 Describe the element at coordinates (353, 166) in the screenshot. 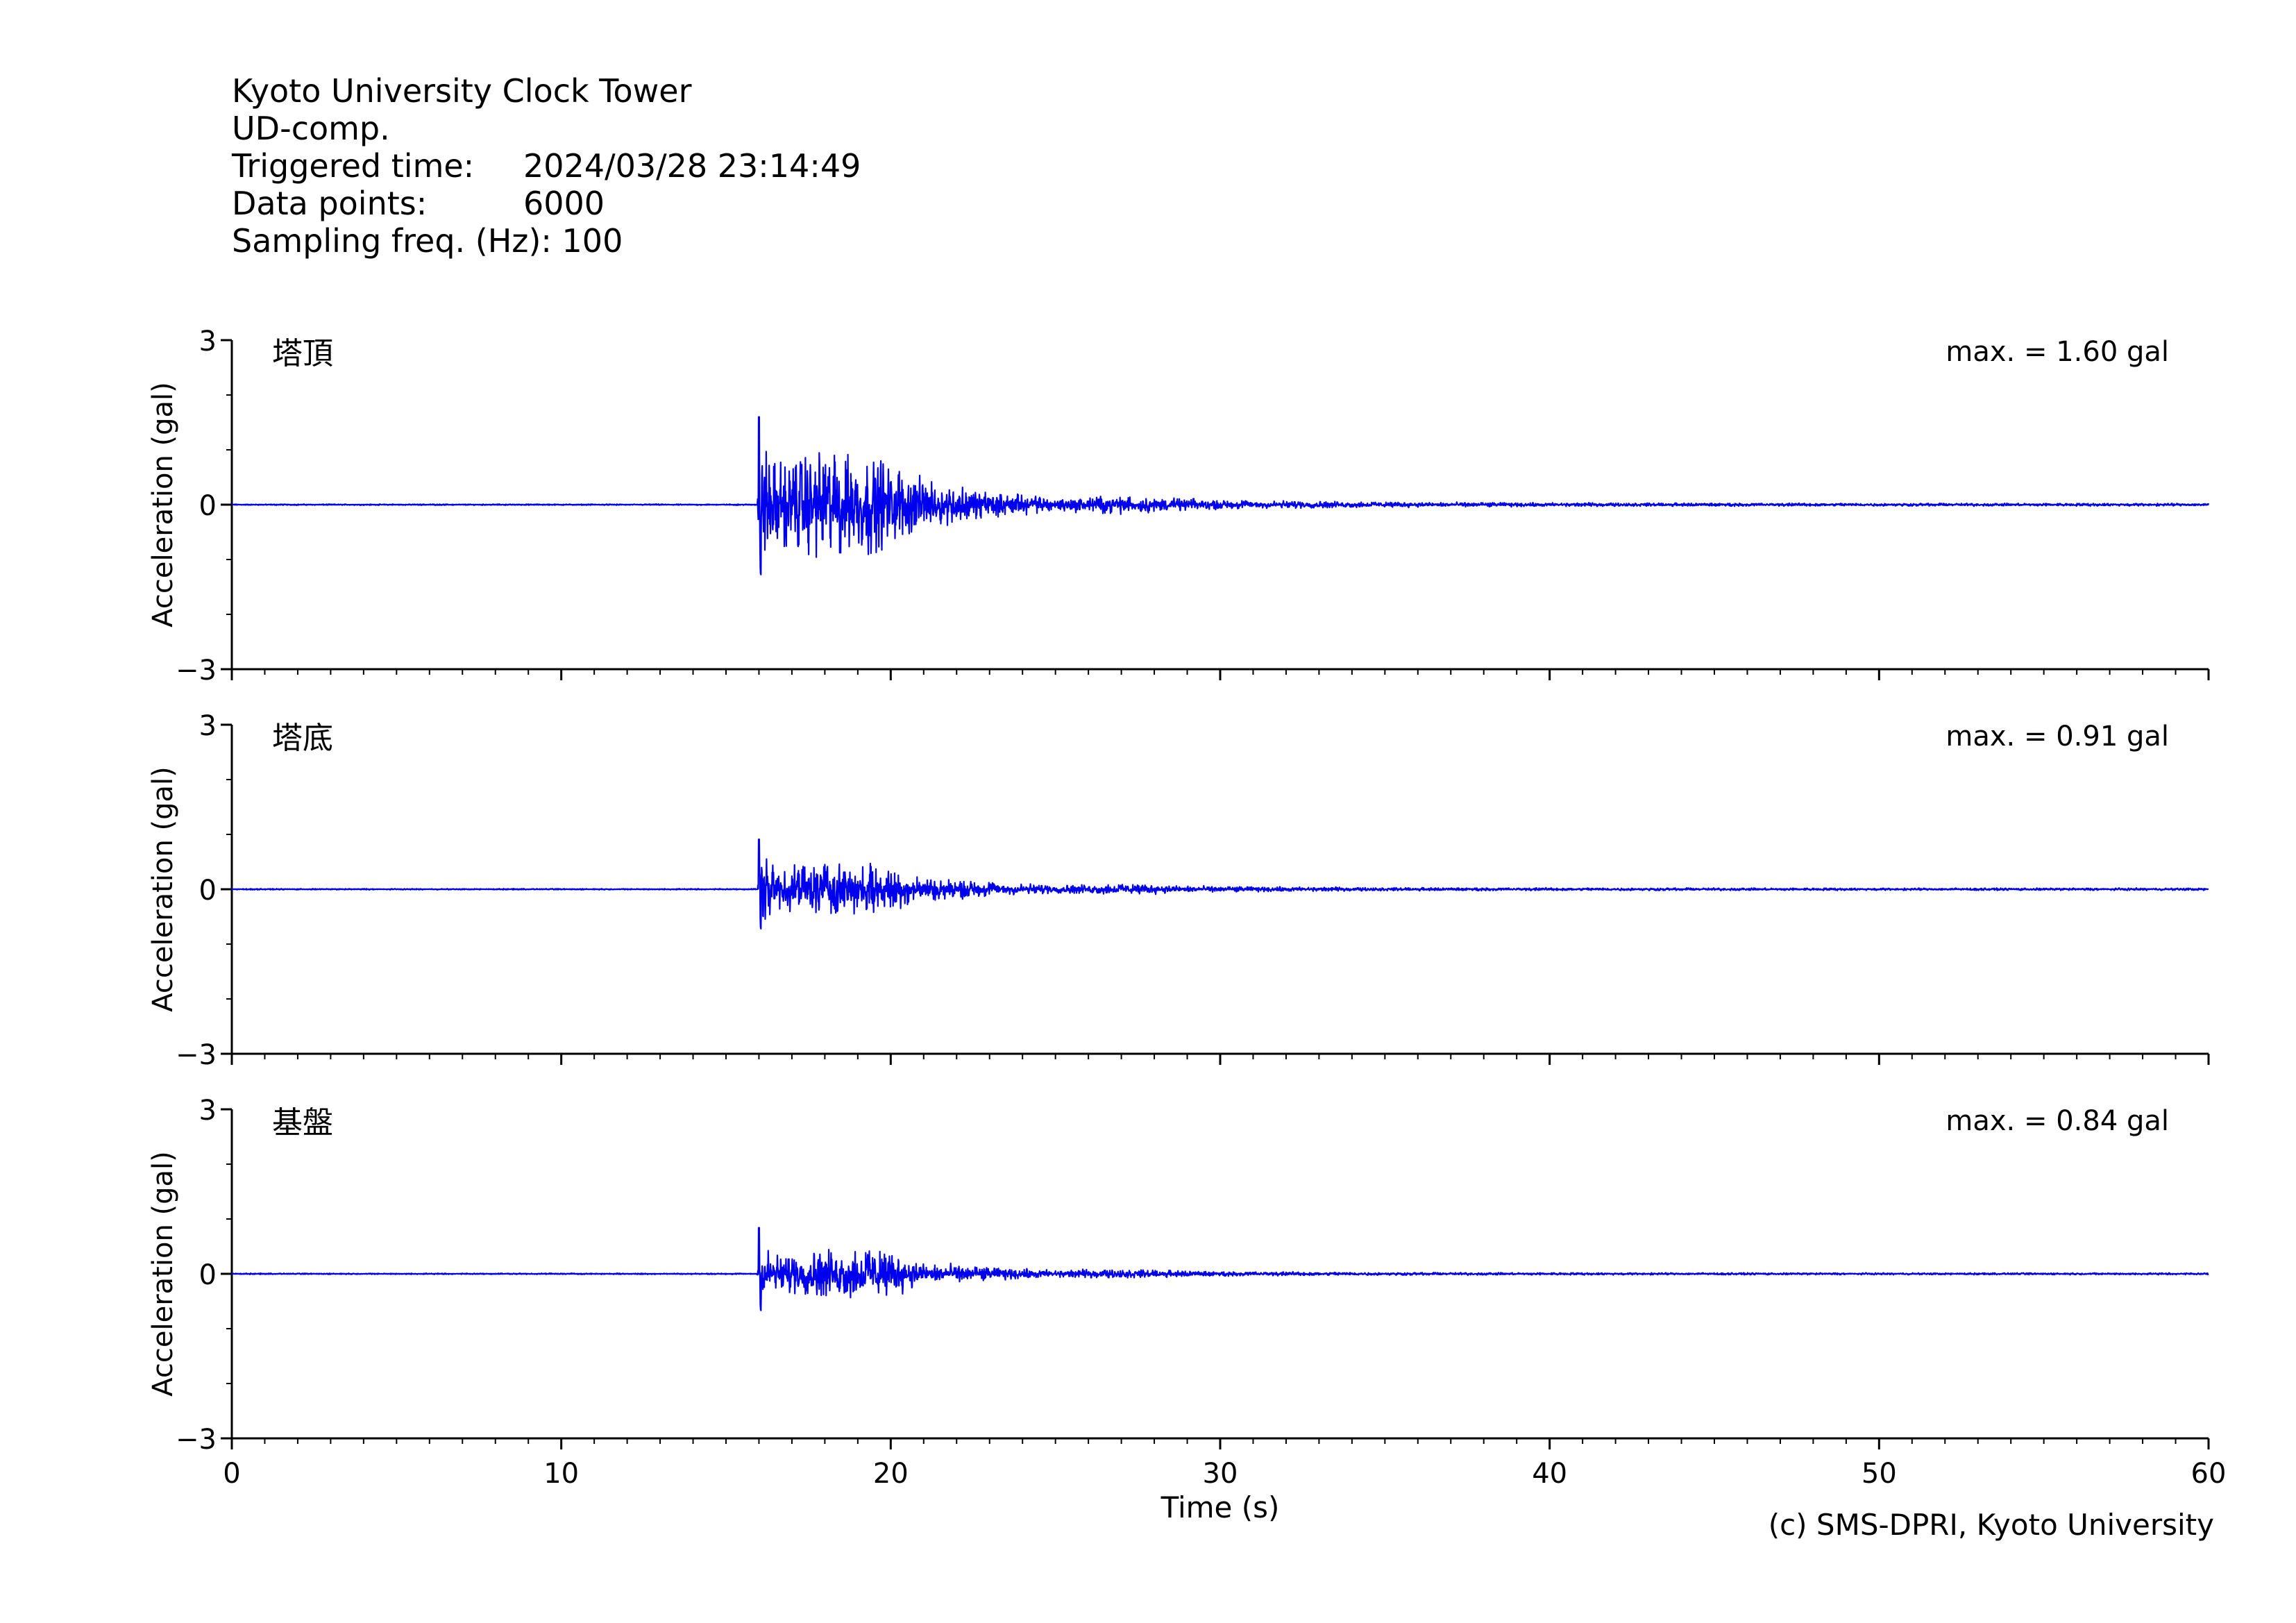

I see `triggered-time-label: Triggered time:` at that location.